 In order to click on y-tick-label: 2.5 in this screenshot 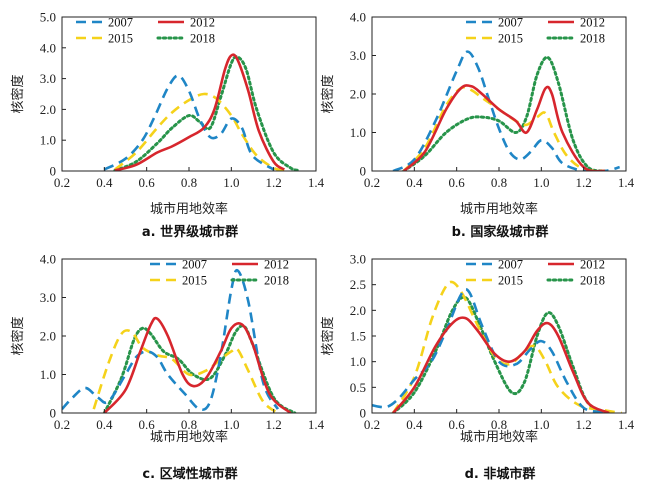, I will do `click(358, 284)`.